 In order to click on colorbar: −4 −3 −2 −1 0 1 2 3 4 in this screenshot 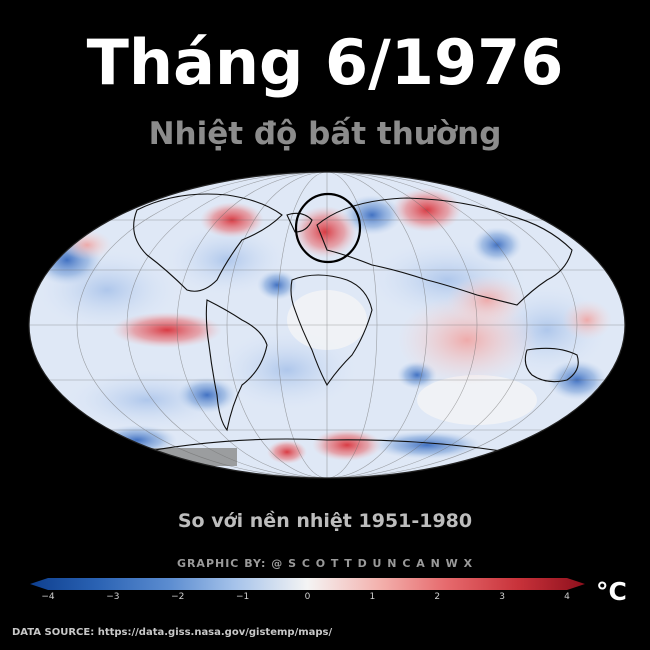, I will do `click(307, 589)`.